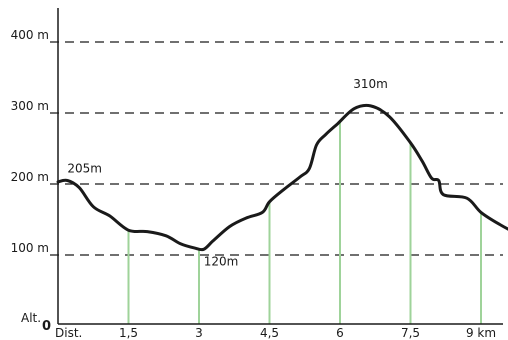 The width and height of the screenshot is (508, 340). I want to click on x-tick-label-1-5: 1,5, so click(128, 333).